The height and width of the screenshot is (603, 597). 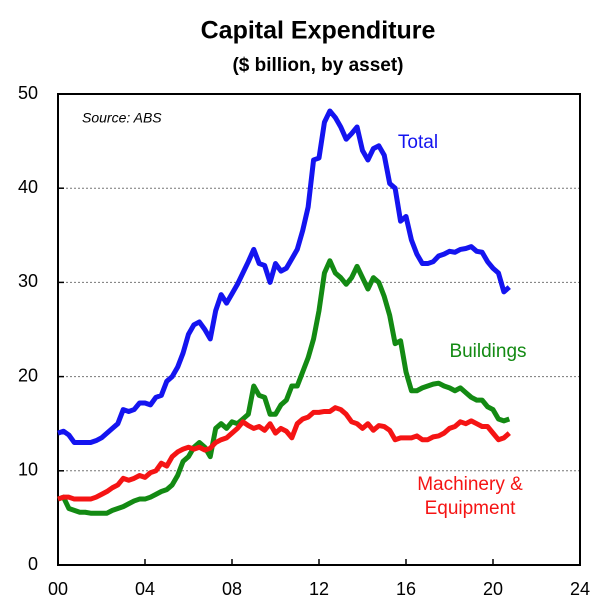 I want to click on x-tick-label: 20, so click(x=493, y=589).